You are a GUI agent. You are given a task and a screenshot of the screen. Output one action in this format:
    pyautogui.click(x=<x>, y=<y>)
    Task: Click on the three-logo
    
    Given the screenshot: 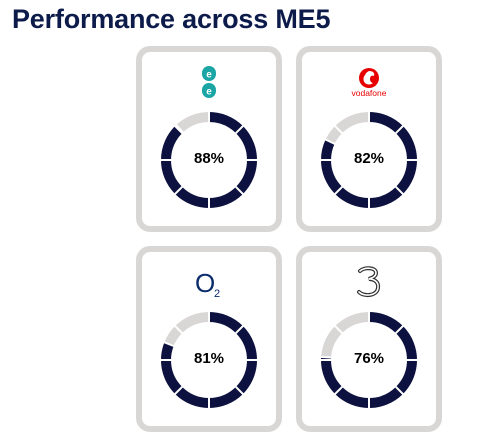 What is the action you would take?
    pyautogui.click(x=369, y=283)
    